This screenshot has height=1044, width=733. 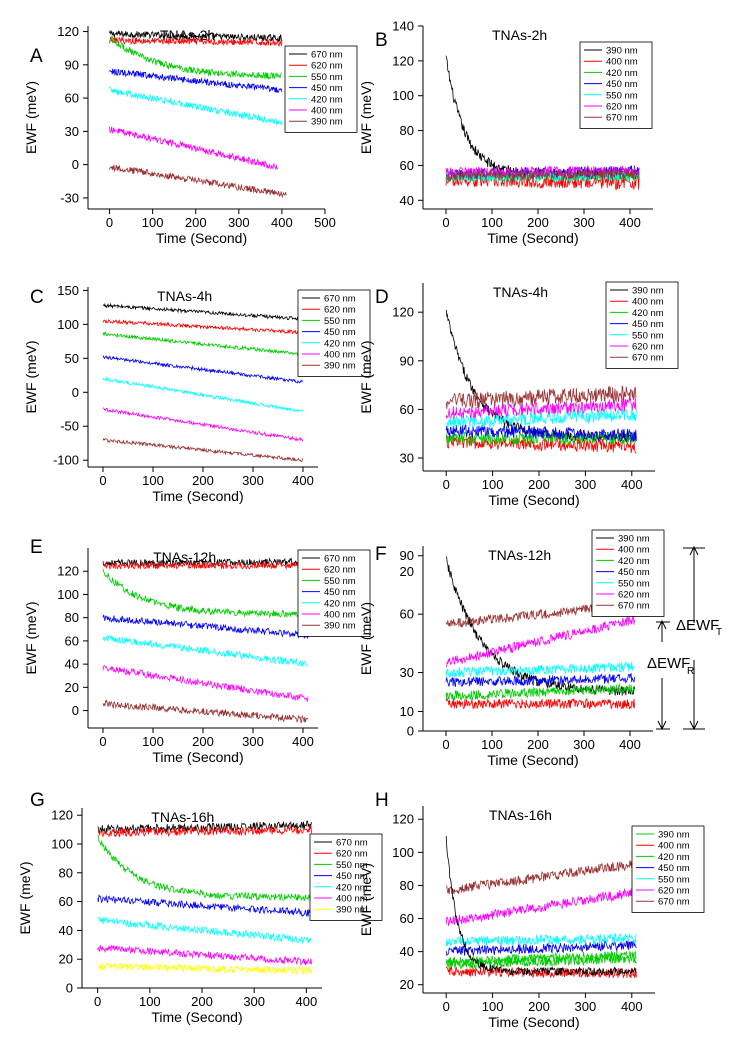 I want to click on y-tick-label: 100, so click(x=403, y=95).